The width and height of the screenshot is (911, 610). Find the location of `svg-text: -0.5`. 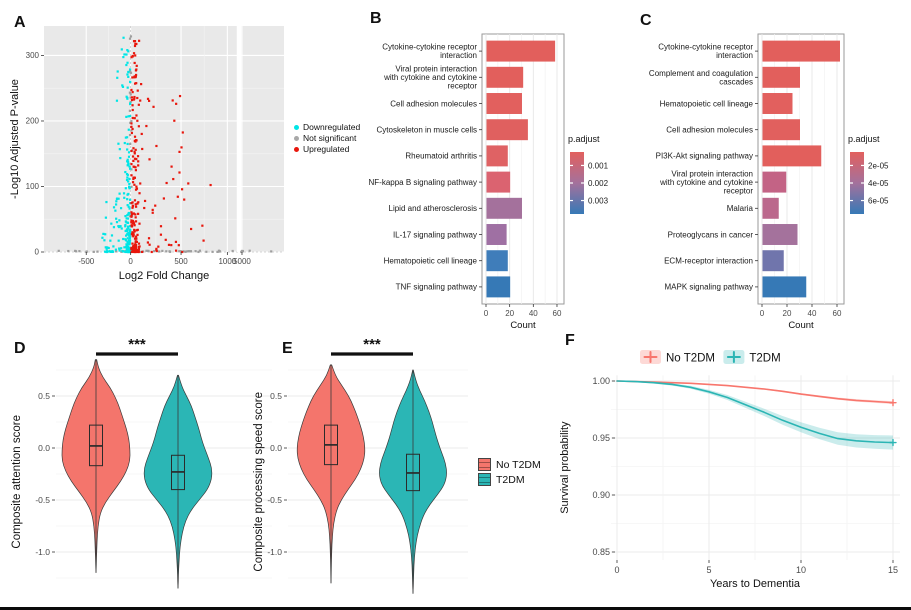

svg-text: -0.5 is located at coordinates (42, 500).